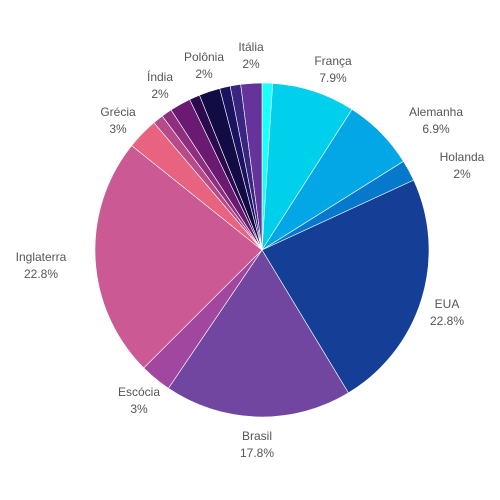  I want to click on label-brasil: Brasil, so click(257, 436).